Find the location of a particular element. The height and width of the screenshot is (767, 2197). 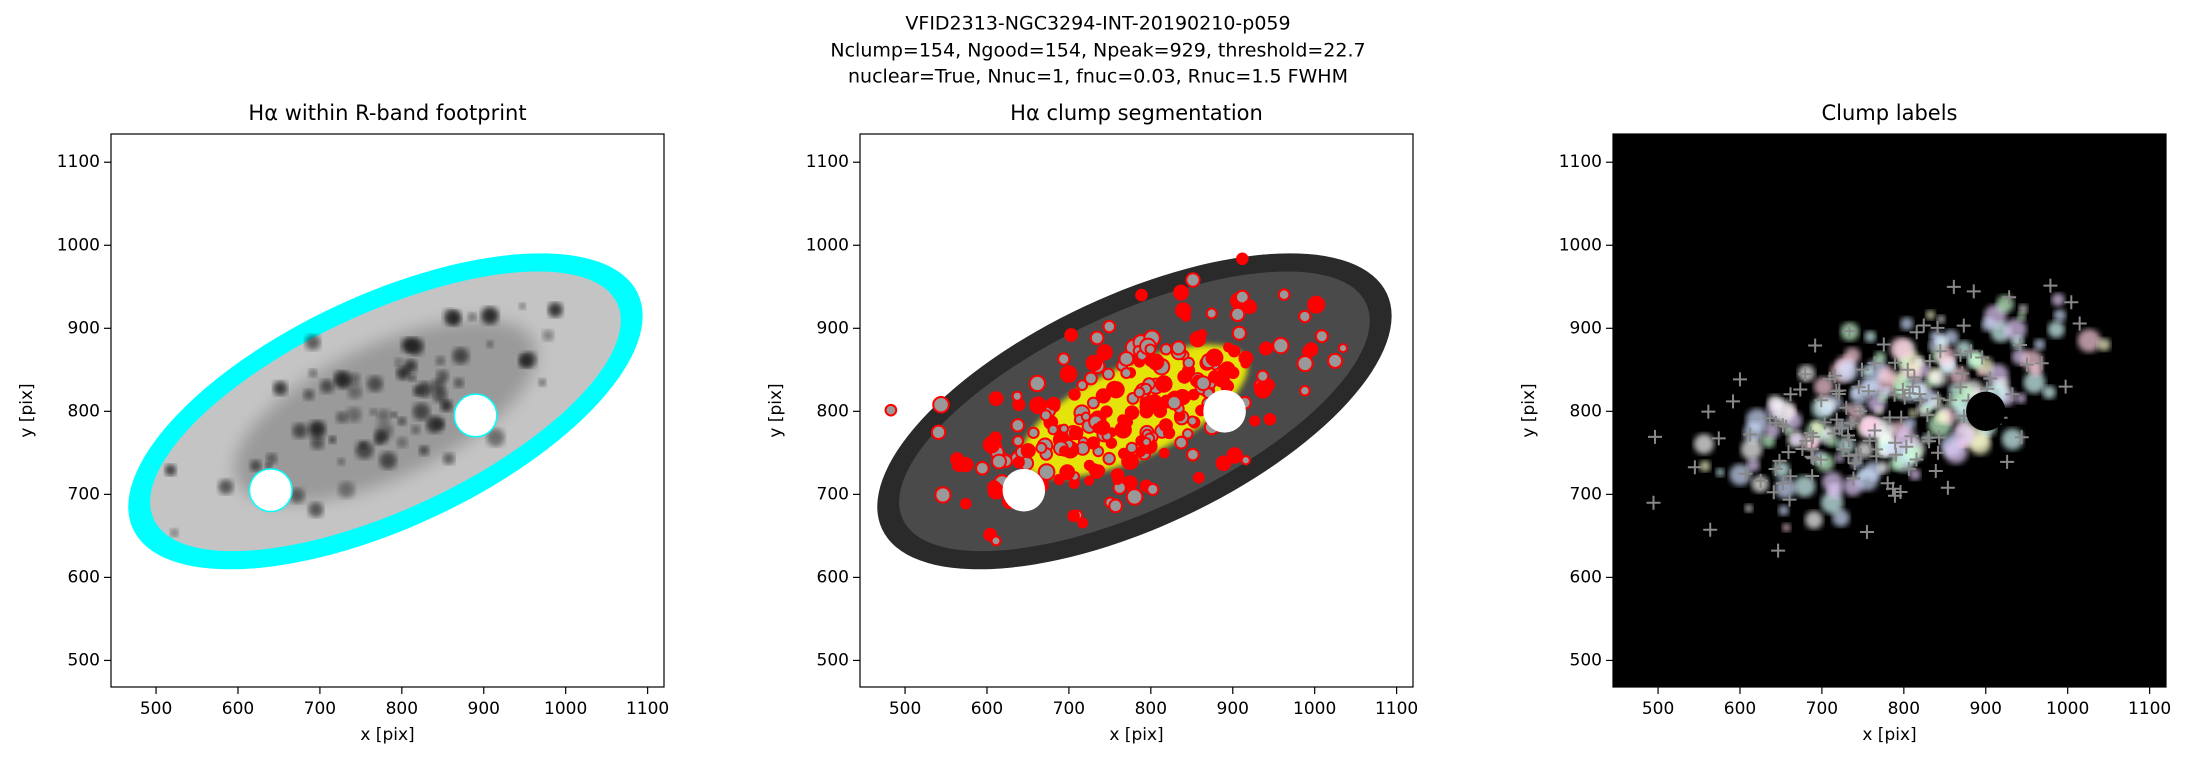

x-tick-label: 1100 is located at coordinates (1396, 709).